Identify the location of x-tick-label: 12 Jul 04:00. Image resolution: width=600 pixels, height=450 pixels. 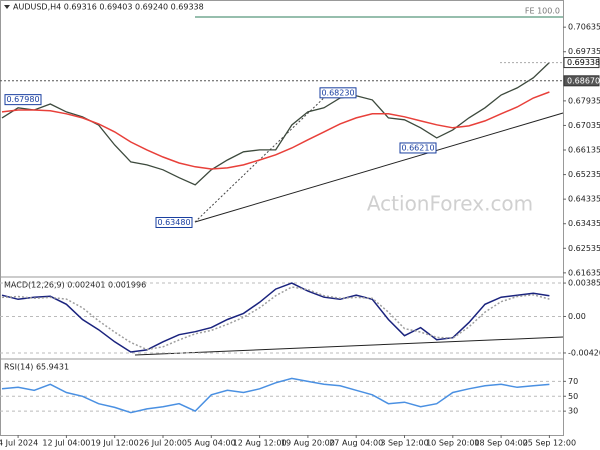
(66, 443).